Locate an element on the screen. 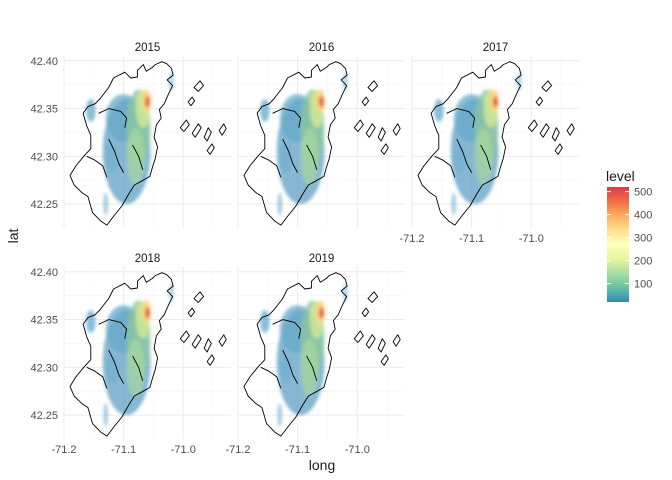 Image resolution: width=672 pixels, height=480 pixels. facet-panel-2016: 2016 is located at coordinates (321, 135).